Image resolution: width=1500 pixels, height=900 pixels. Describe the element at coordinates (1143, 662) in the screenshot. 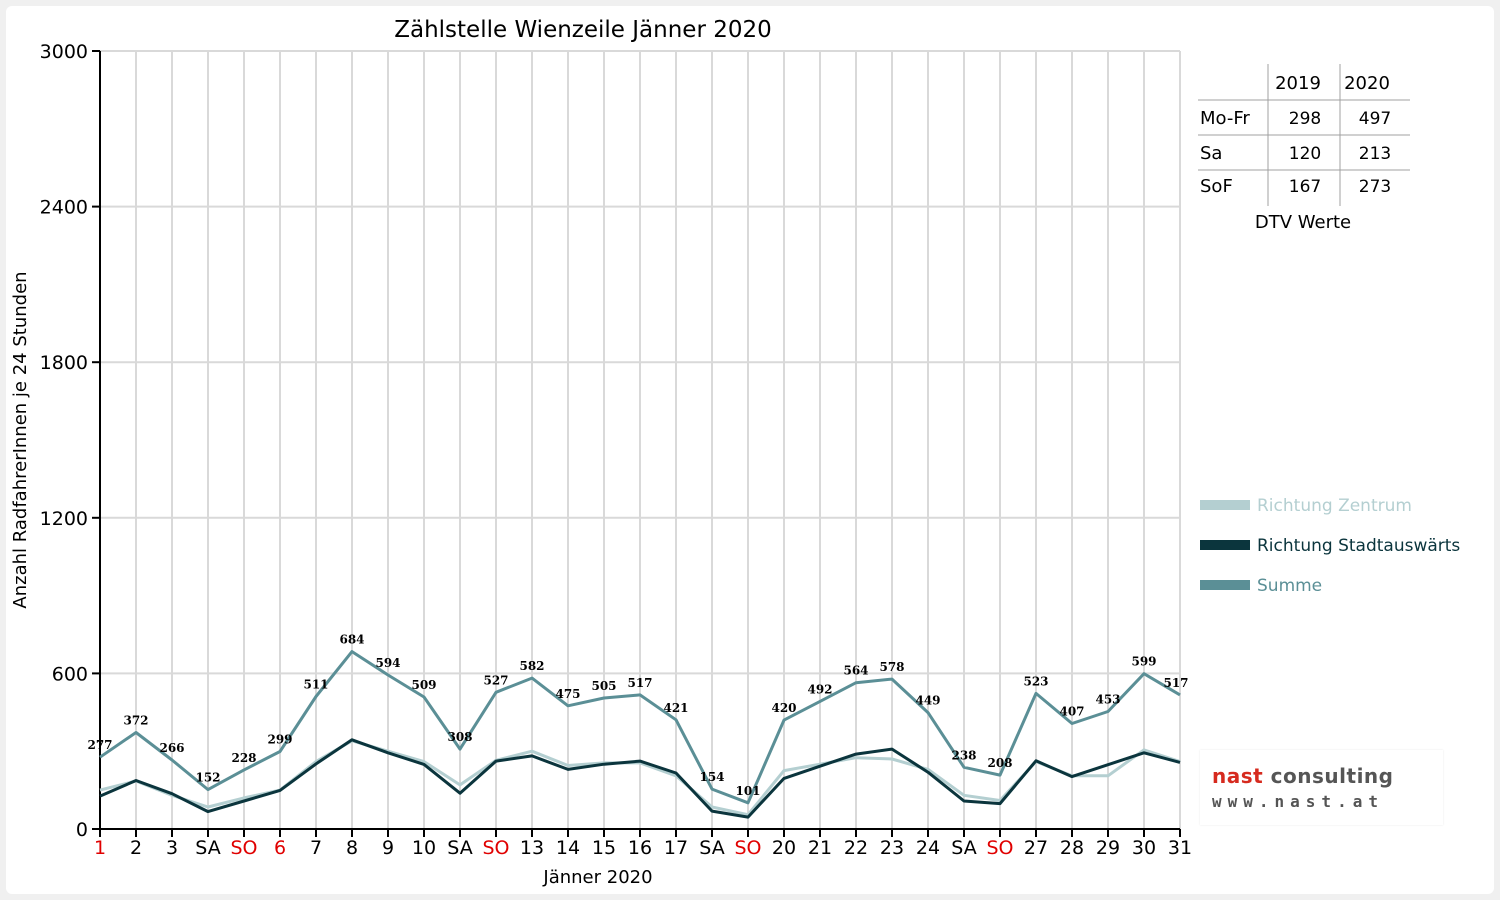

I see `data-label: 599` at that location.